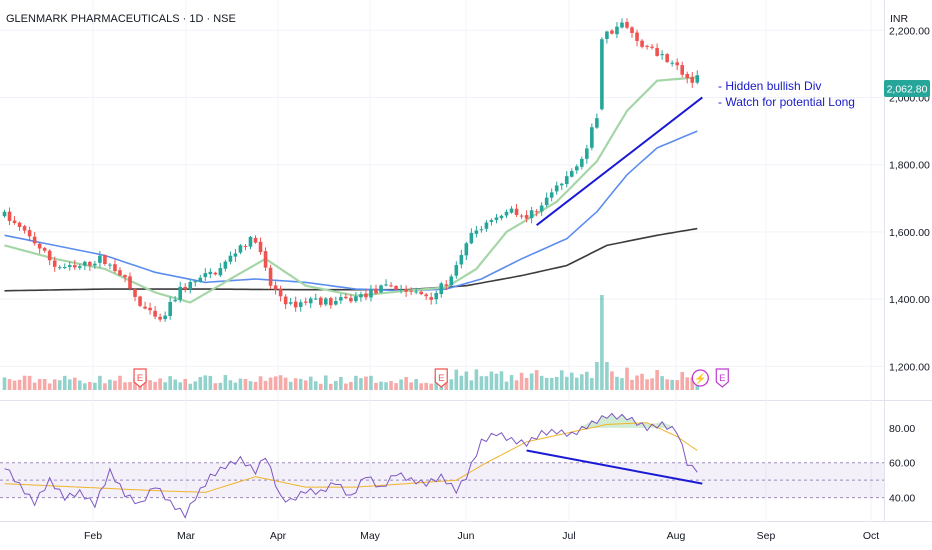  I want to click on trend-drawings, so click(614, 290).